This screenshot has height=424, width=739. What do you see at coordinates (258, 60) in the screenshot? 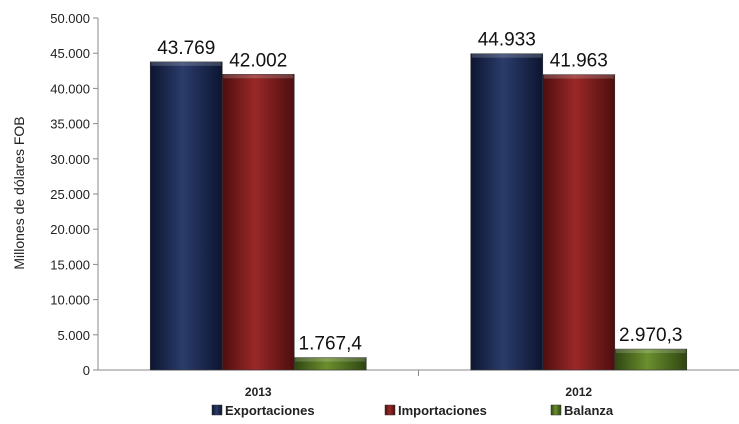
I see `data-label: 42.002` at bounding box center [258, 60].